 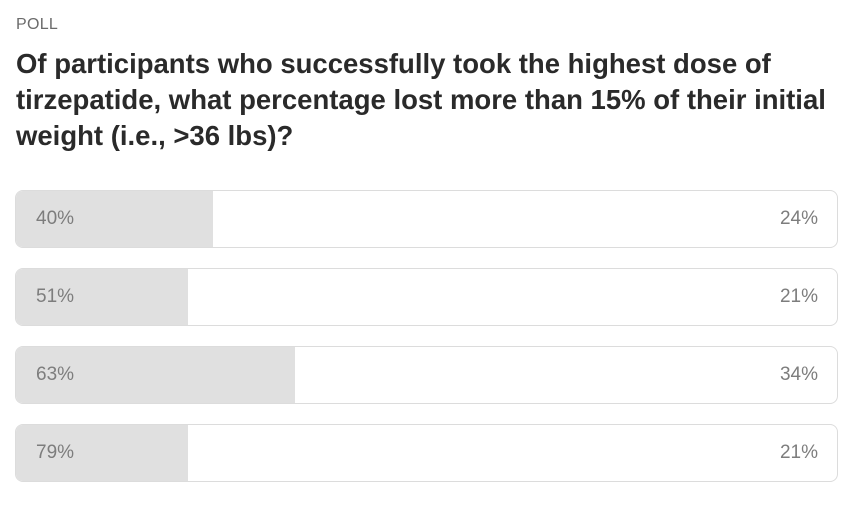 What do you see at coordinates (426, 375) in the screenshot?
I see `poll-option: 63% 34%` at bounding box center [426, 375].